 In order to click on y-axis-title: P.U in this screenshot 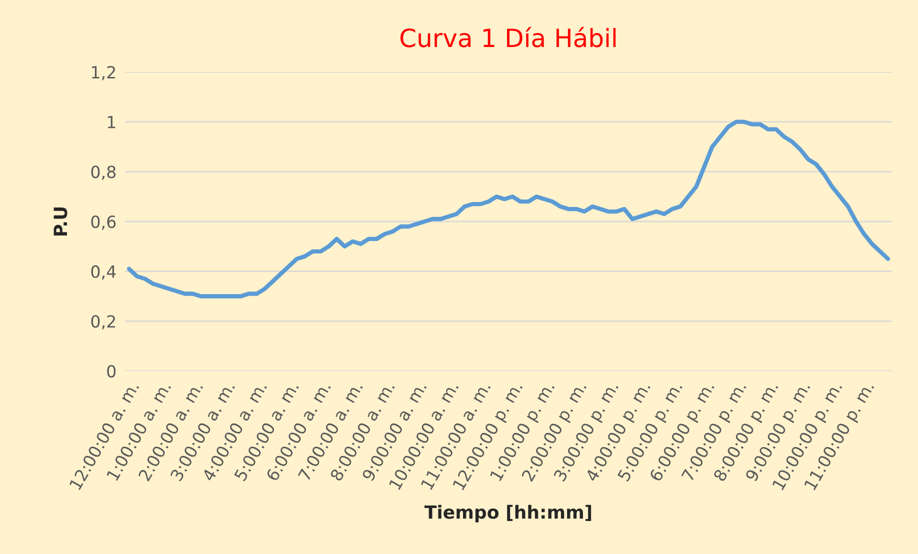, I will do `click(61, 221)`.